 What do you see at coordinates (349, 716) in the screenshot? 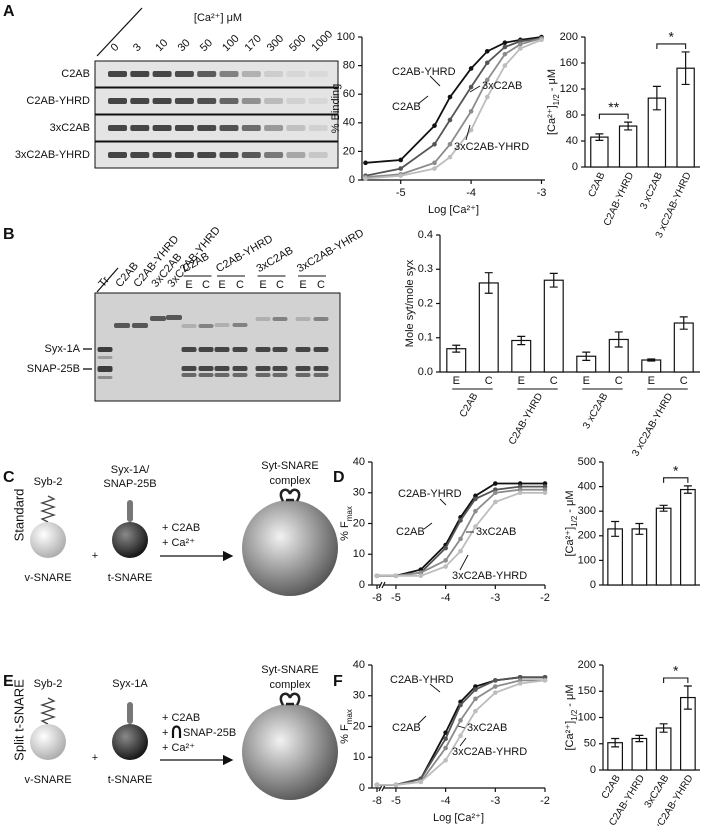
I see `label-sub: max` at bounding box center [349, 716].